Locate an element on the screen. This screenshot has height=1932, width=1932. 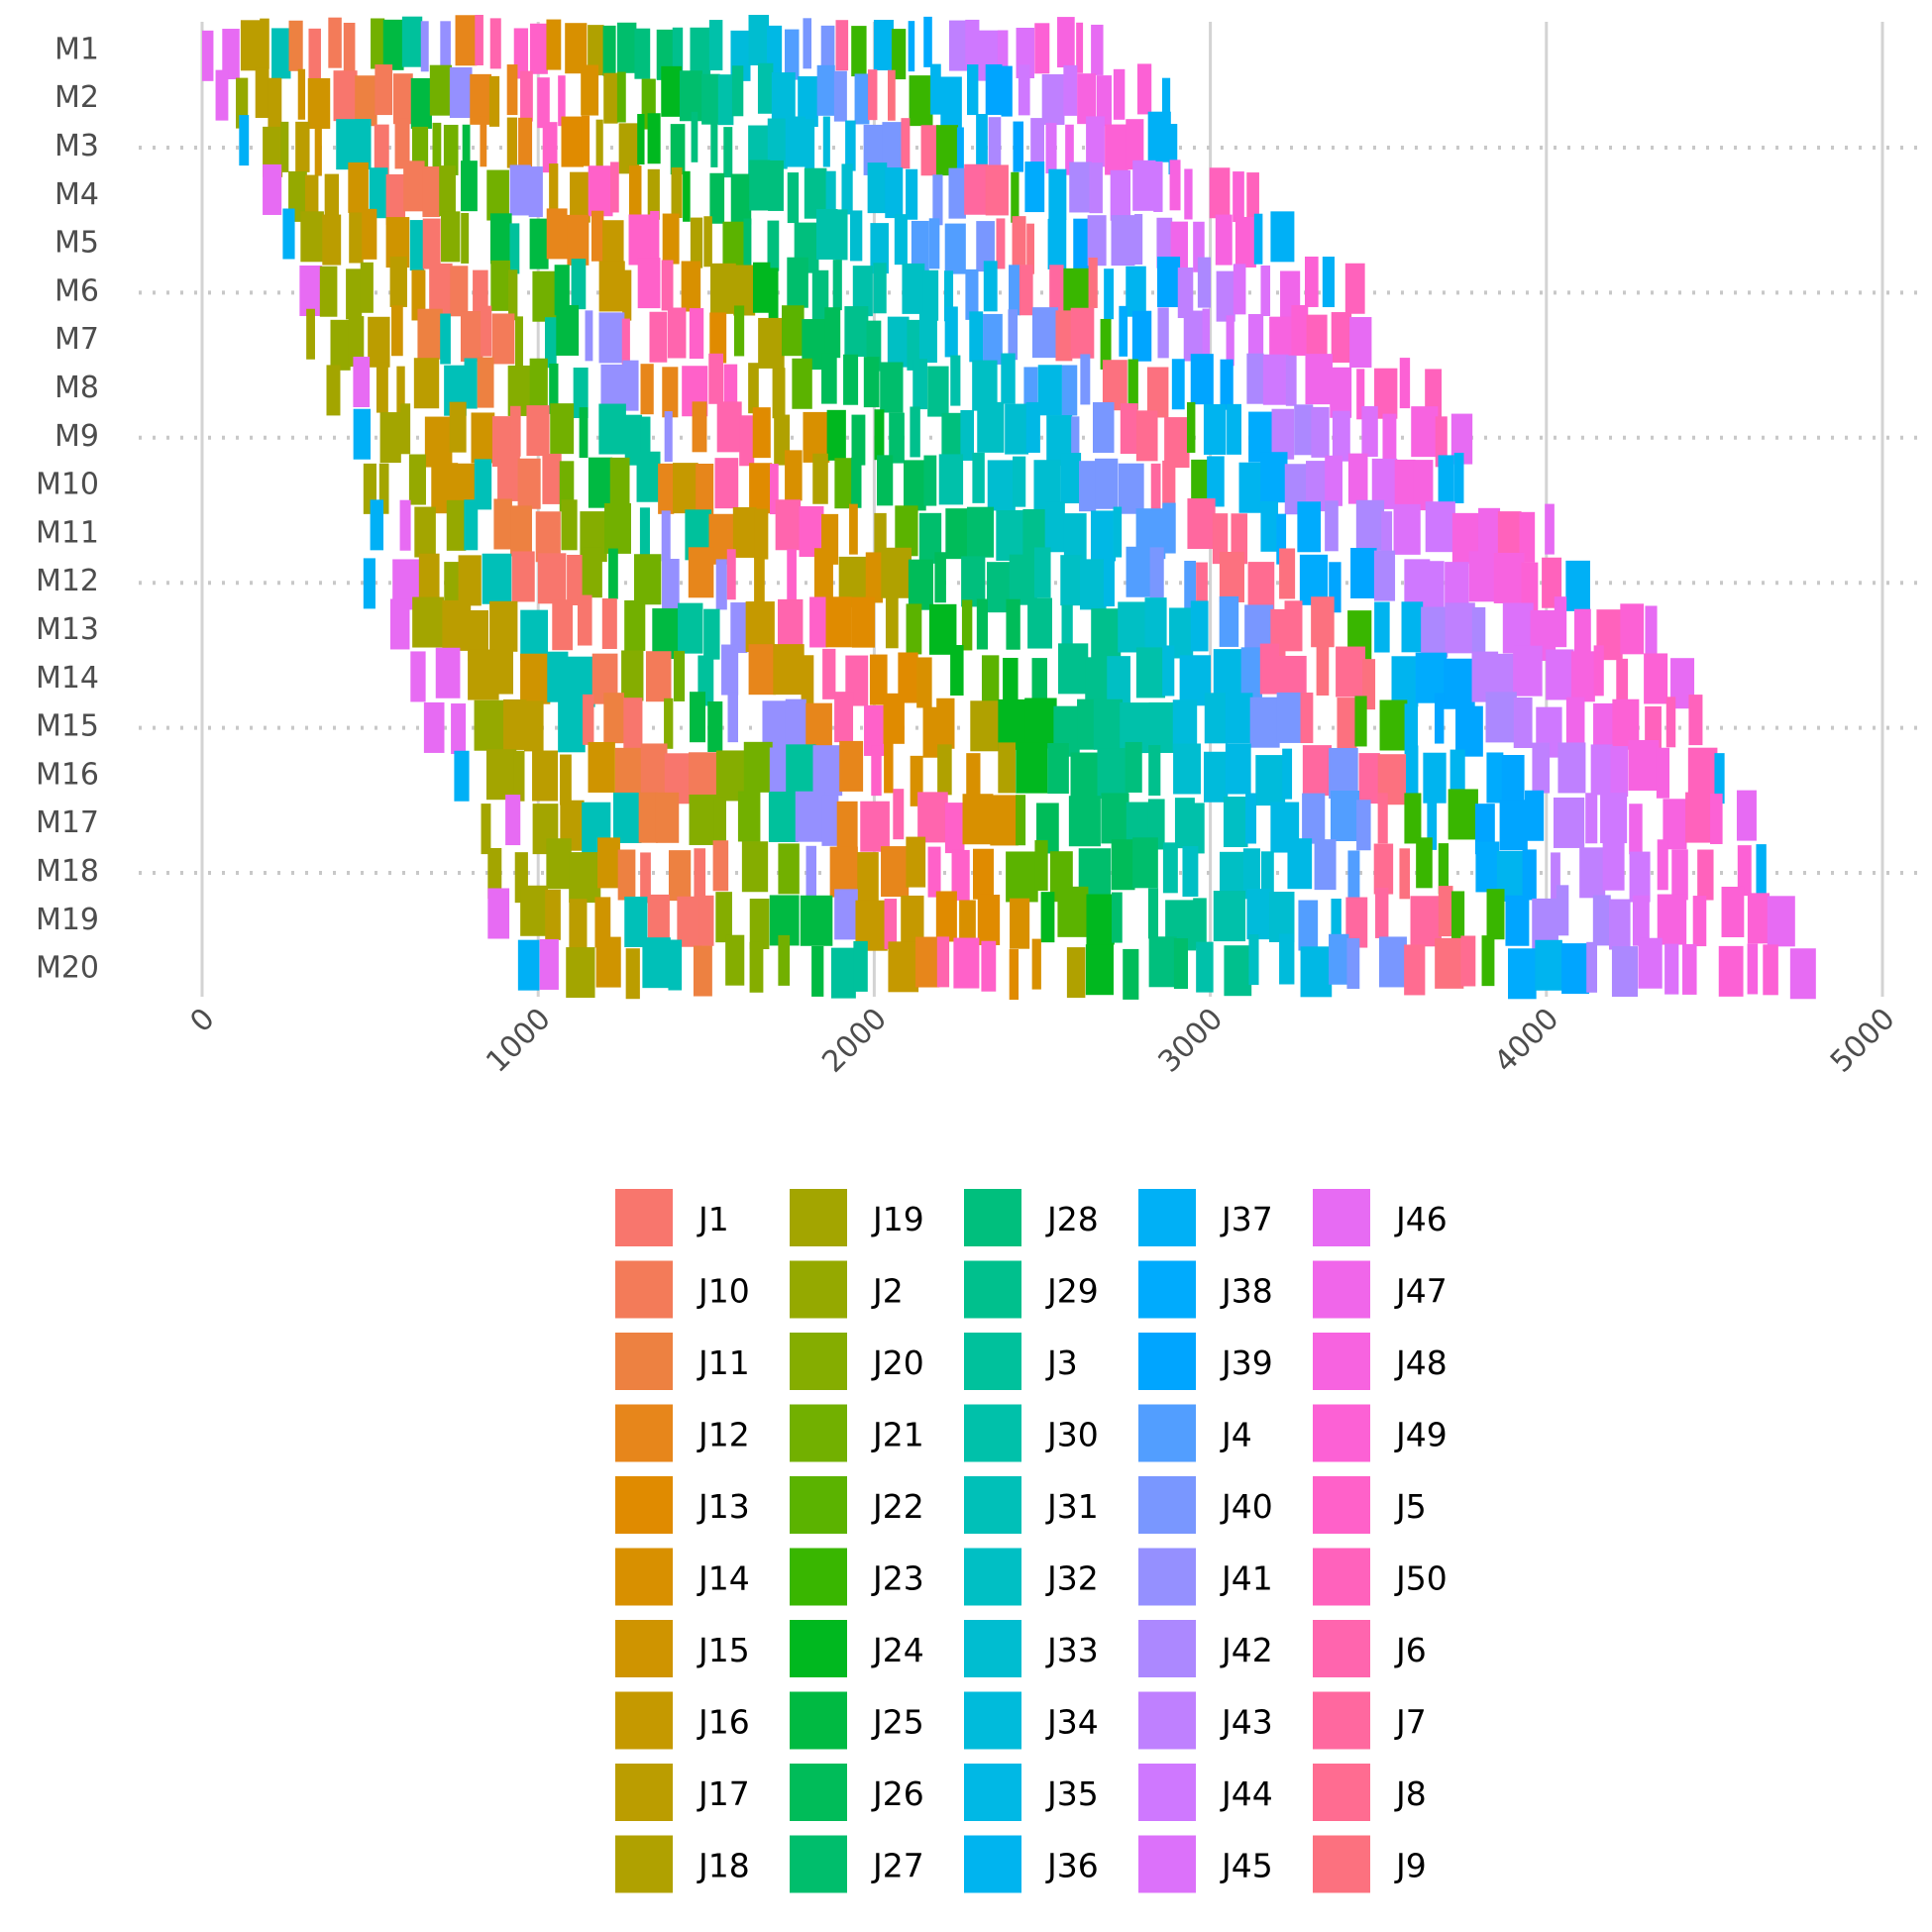
legend-label: J5 is located at coordinates (1410, 1506).